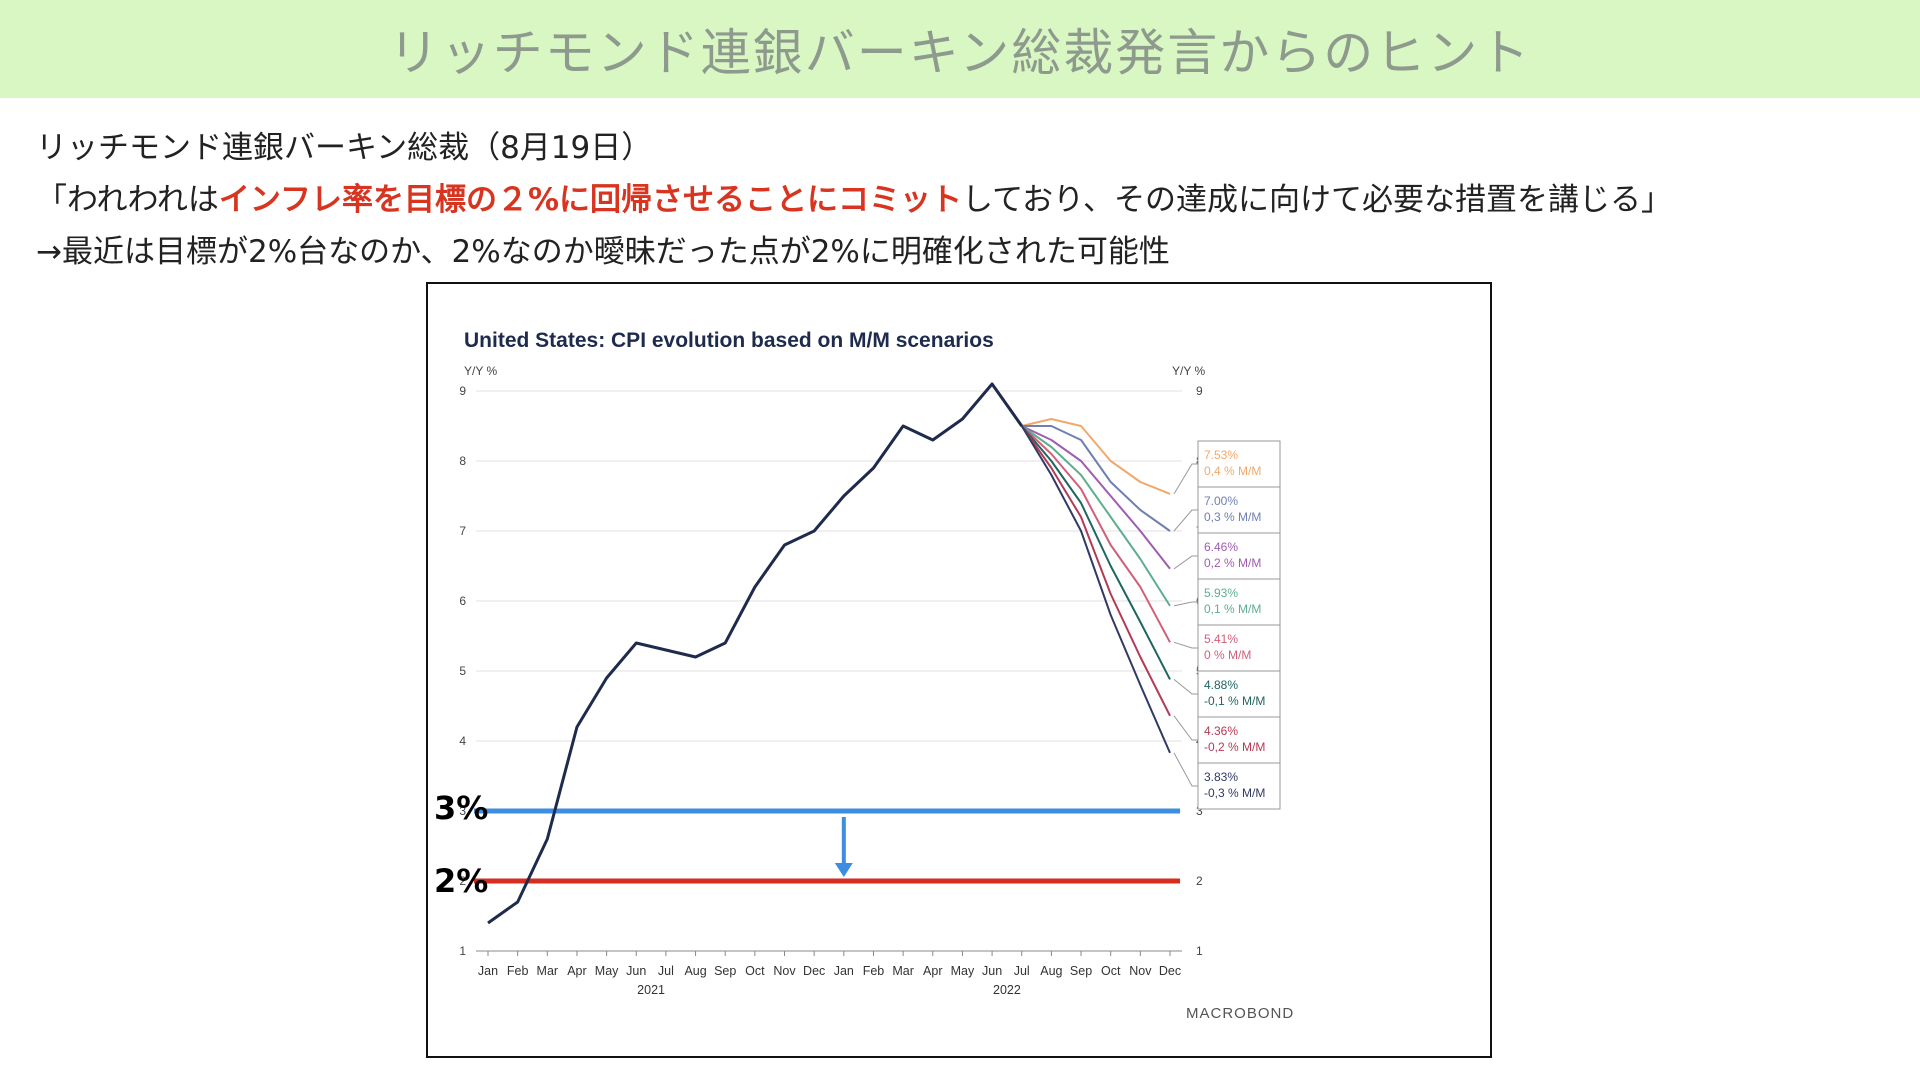  I want to click on quote-post: しており、その達成に向けて必要な措置を講じる」, so click(1317, 200).